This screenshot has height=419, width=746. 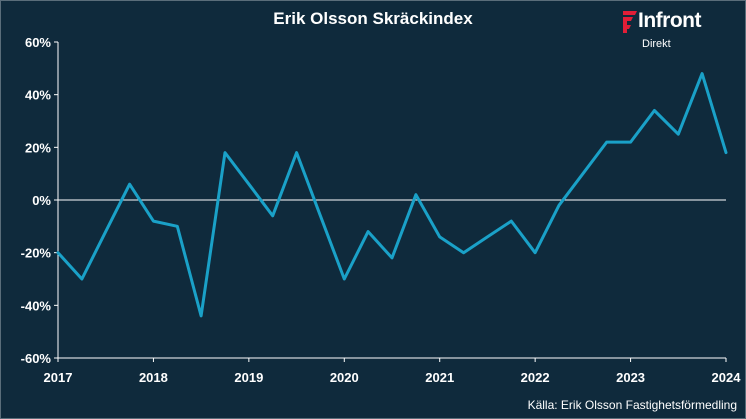 I want to click on chart-title: Erik Olsson Skräckindex, so click(x=373, y=18).